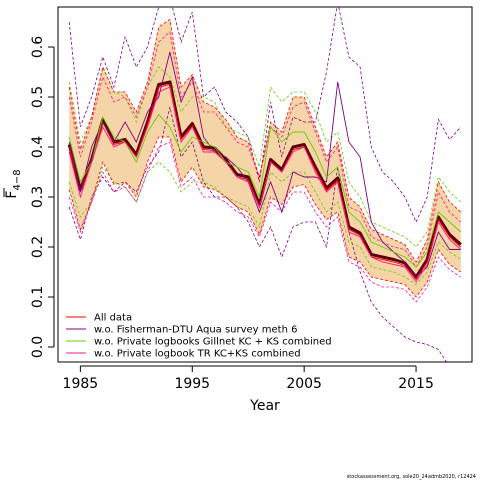 The width and height of the screenshot is (480, 480). Describe the element at coordinates (38, 297) in the screenshot. I see `y-tick-label-1: 0.1` at that location.